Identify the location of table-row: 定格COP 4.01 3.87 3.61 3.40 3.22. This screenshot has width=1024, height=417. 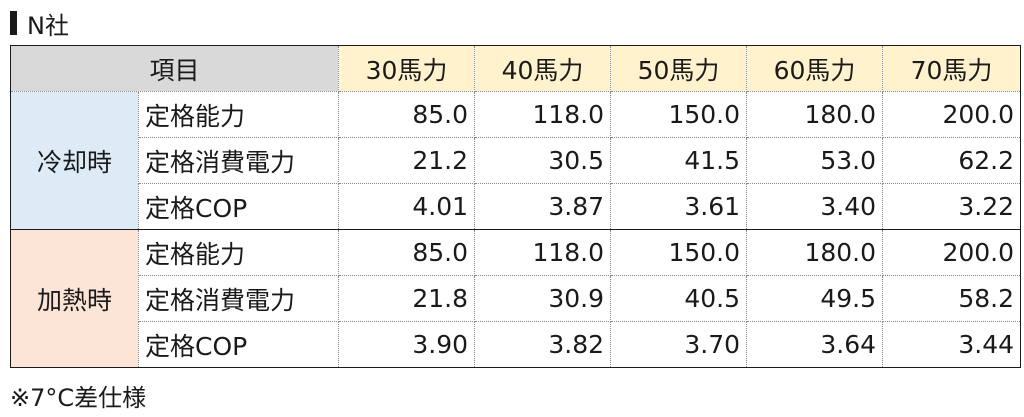
(516, 206).